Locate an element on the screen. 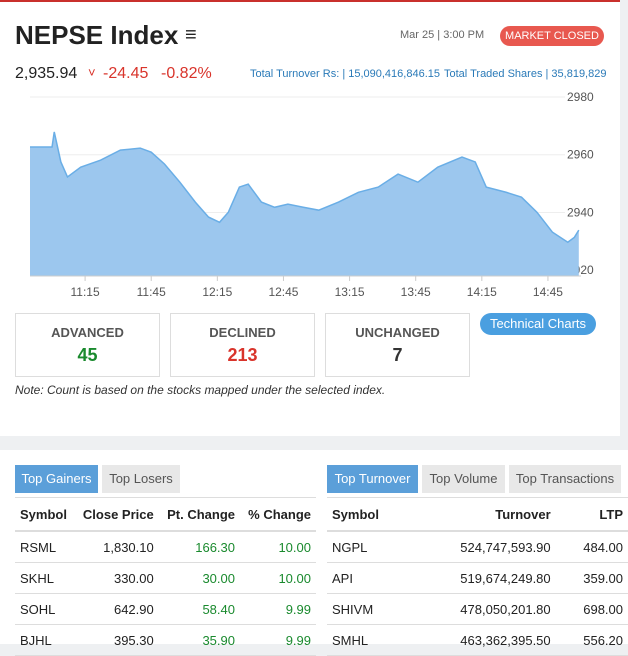  x-tick-label: 14:15 is located at coordinates (482, 292).